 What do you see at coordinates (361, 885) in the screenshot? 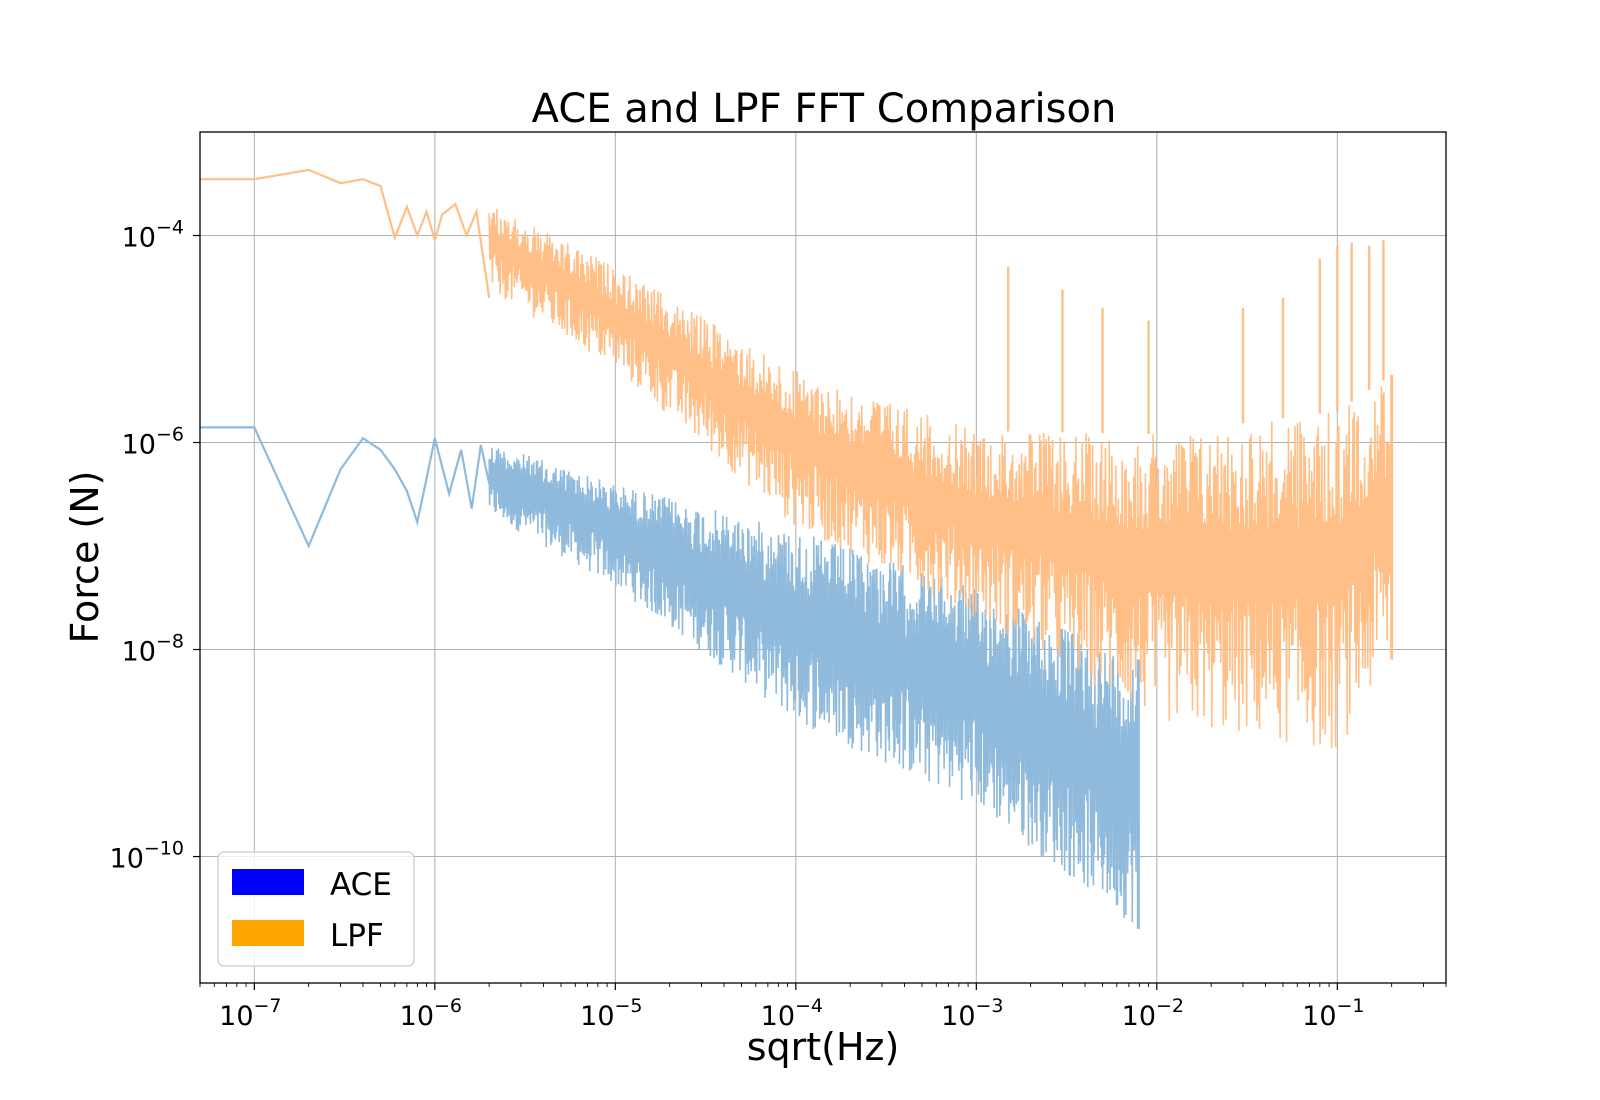
I see `legend-label-ace: ACE` at bounding box center [361, 885].